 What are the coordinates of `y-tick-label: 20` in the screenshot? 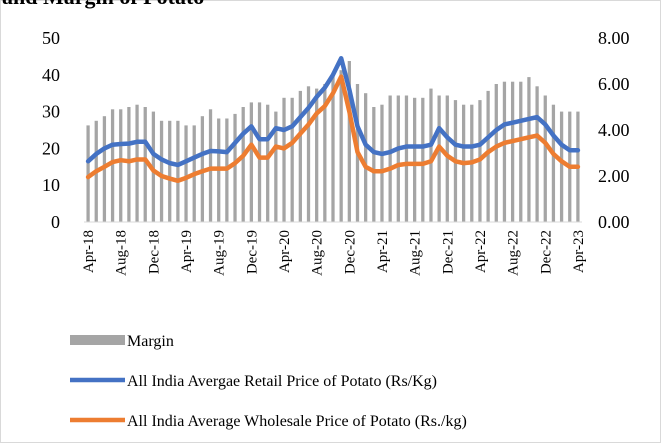 It's located at (51, 148).